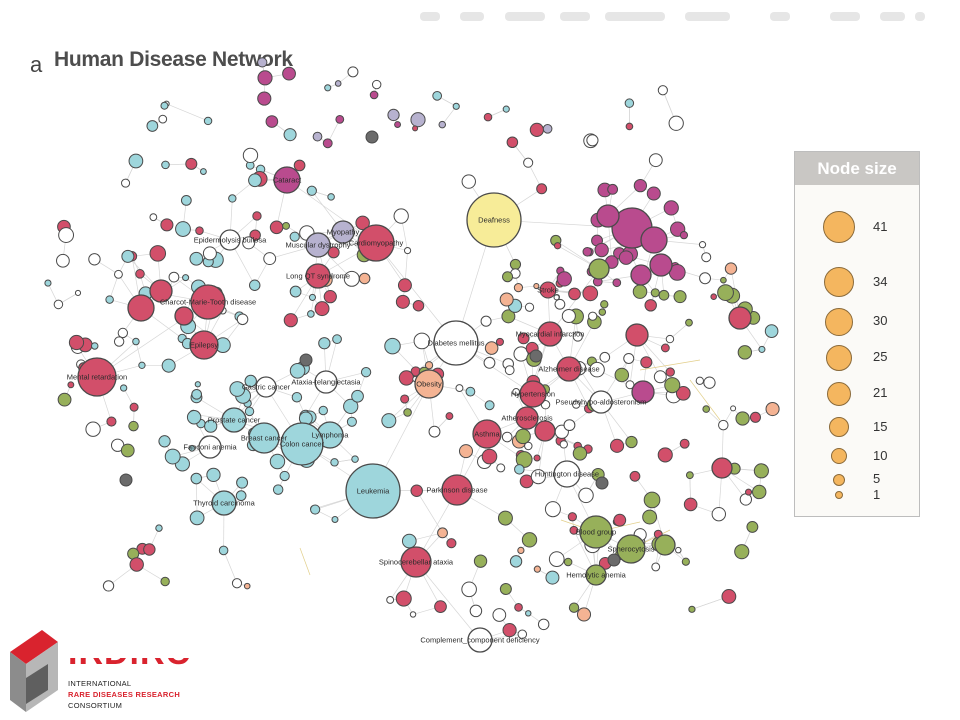 Image resolution: width=960 pixels, height=720 pixels. I want to click on network-node-label: Myocardial infarction, so click(550, 334).